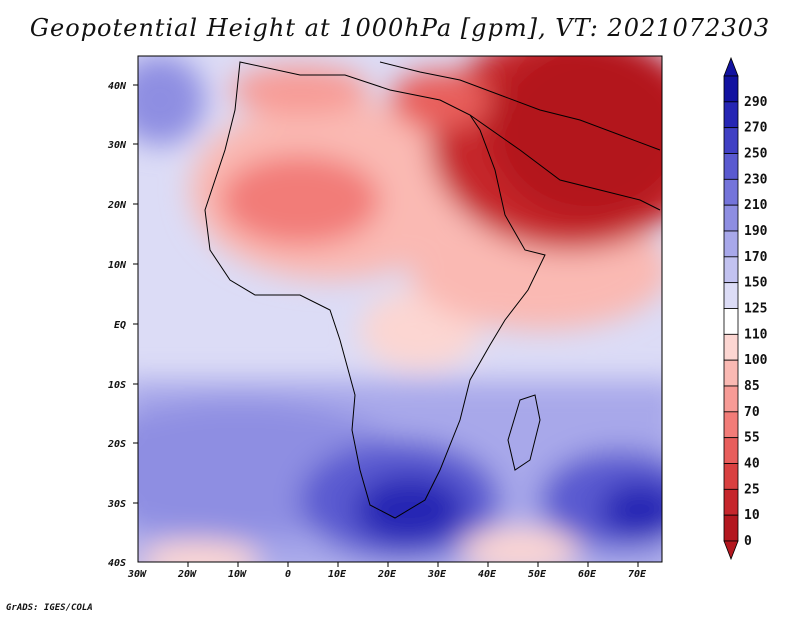  What do you see at coordinates (587, 574) in the screenshot?
I see `lon-label: 60E` at bounding box center [587, 574].